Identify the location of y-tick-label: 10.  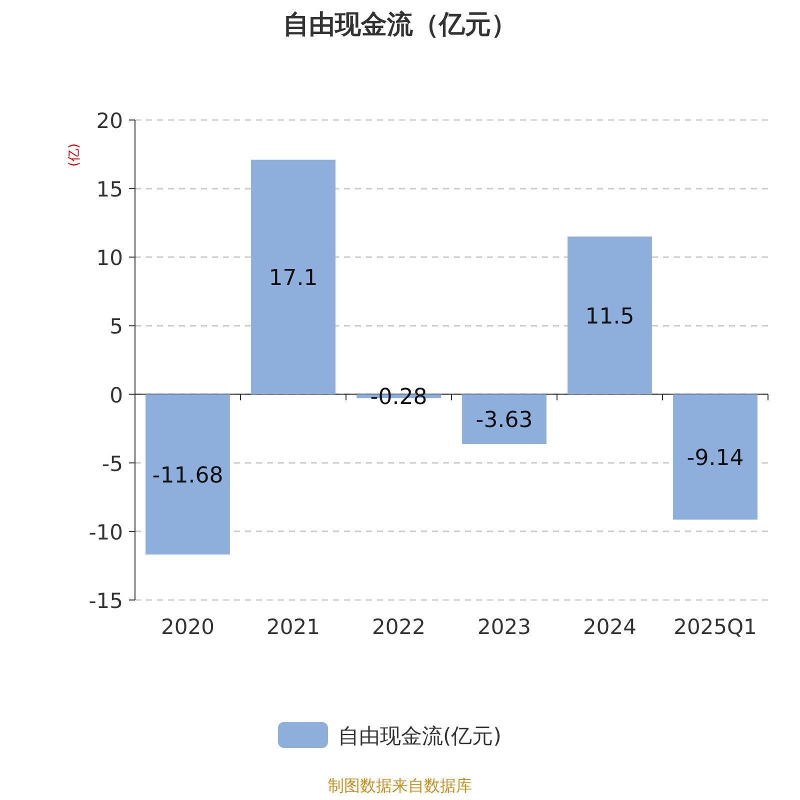
(109, 258).